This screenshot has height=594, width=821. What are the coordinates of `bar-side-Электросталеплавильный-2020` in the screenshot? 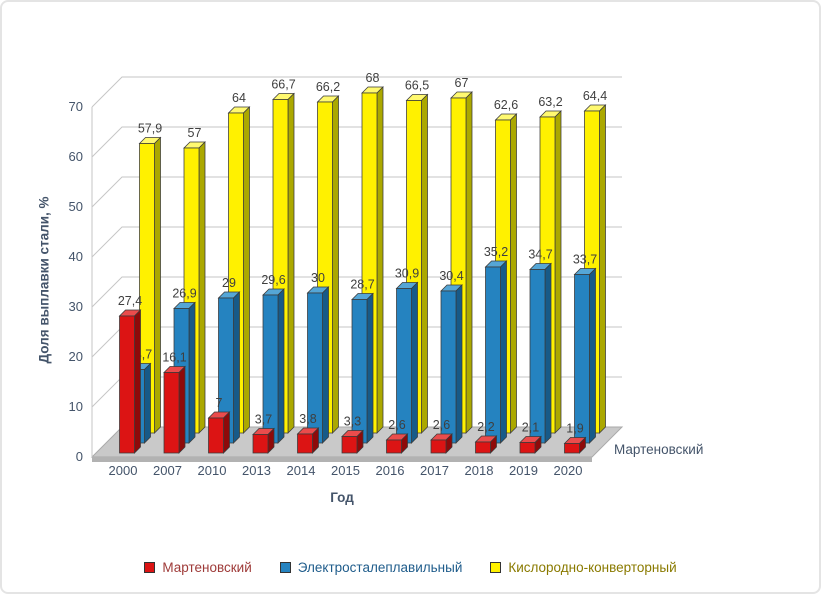 It's located at (592, 355).